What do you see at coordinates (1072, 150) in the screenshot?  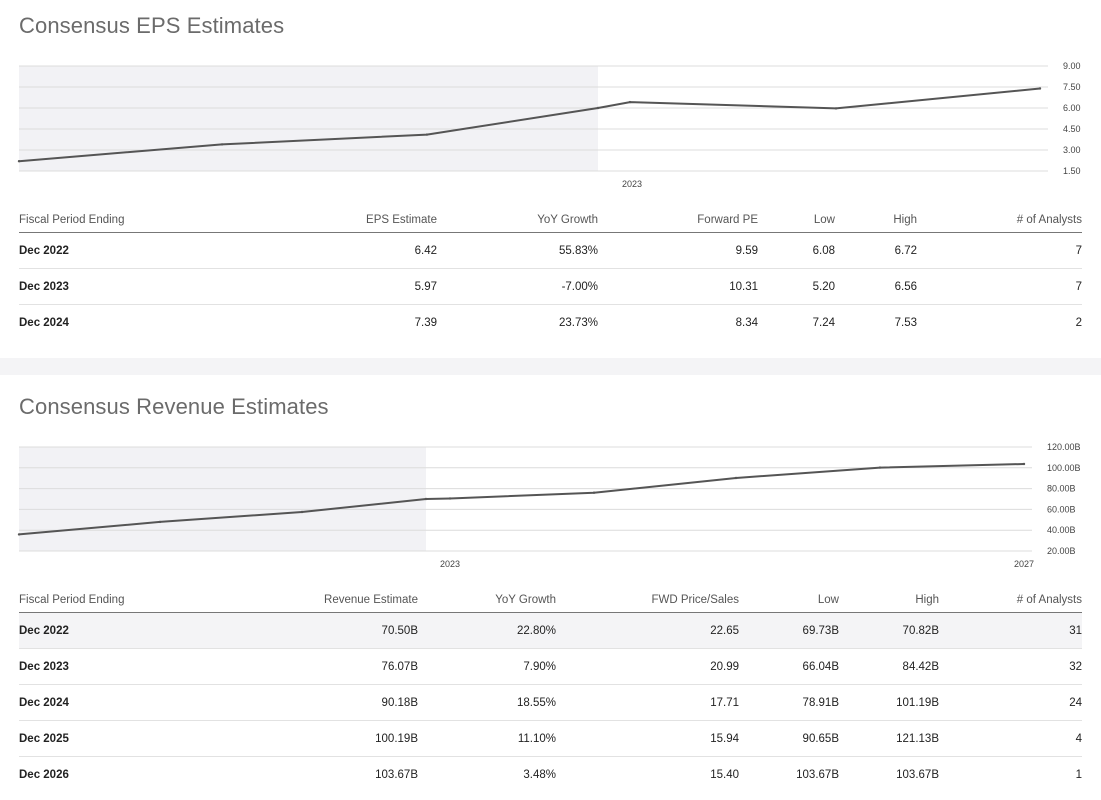 I see `y-tick-label: 3.00` at bounding box center [1072, 150].